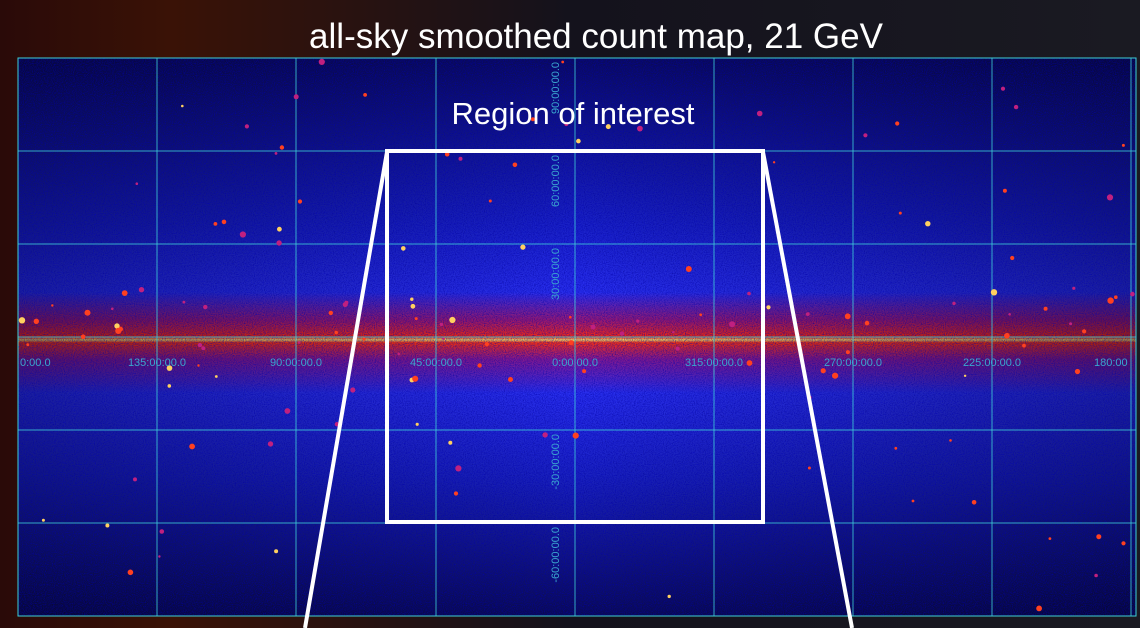 This screenshot has height=628, width=1140. Describe the element at coordinates (35, 363) in the screenshot. I see `longitude-label: 0:00.0` at that location.